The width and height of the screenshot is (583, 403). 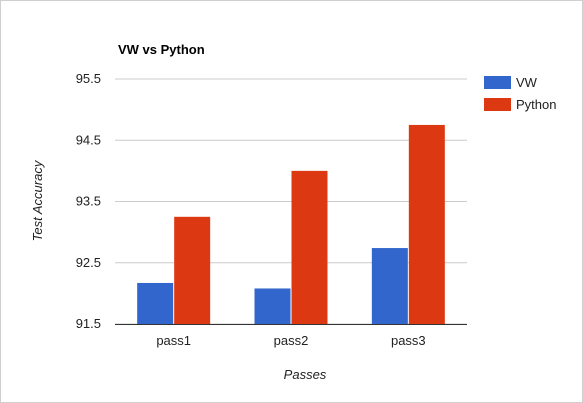 What do you see at coordinates (527, 82) in the screenshot?
I see `legend-label-vw: VW` at bounding box center [527, 82].